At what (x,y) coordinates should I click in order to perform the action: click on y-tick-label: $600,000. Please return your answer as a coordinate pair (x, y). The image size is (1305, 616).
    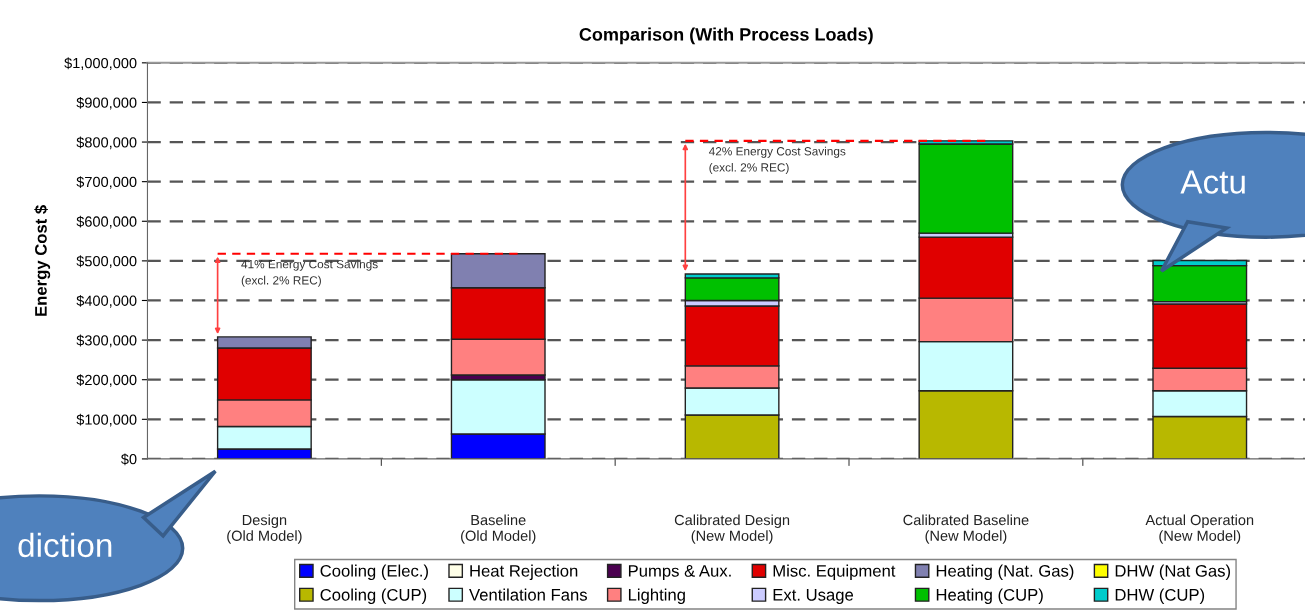
    Looking at the image, I should click on (106, 222).